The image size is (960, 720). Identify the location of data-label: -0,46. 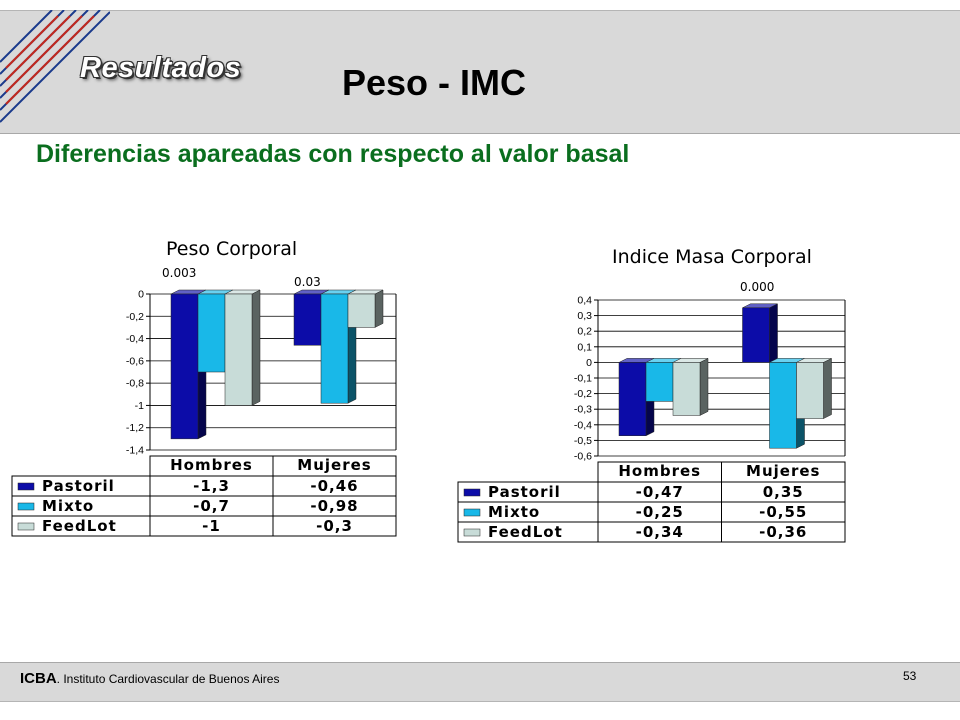
(334, 486).